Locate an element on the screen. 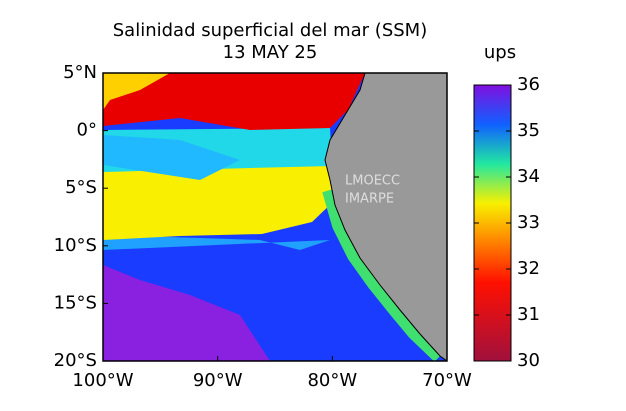 The width and height of the screenshot is (626, 411). y-tick-label: 5°S is located at coordinates (81, 187).